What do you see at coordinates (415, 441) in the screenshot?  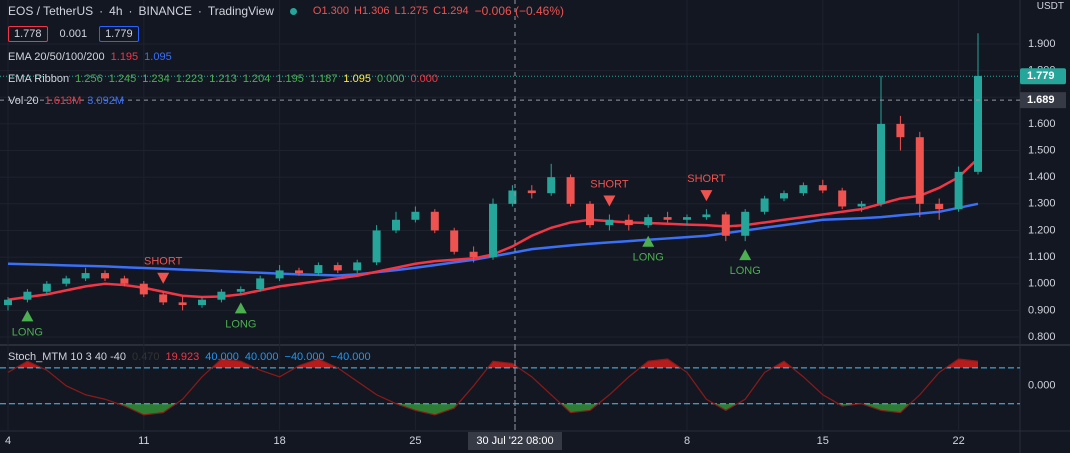 I see `x-tick-label: 25` at bounding box center [415, 441].